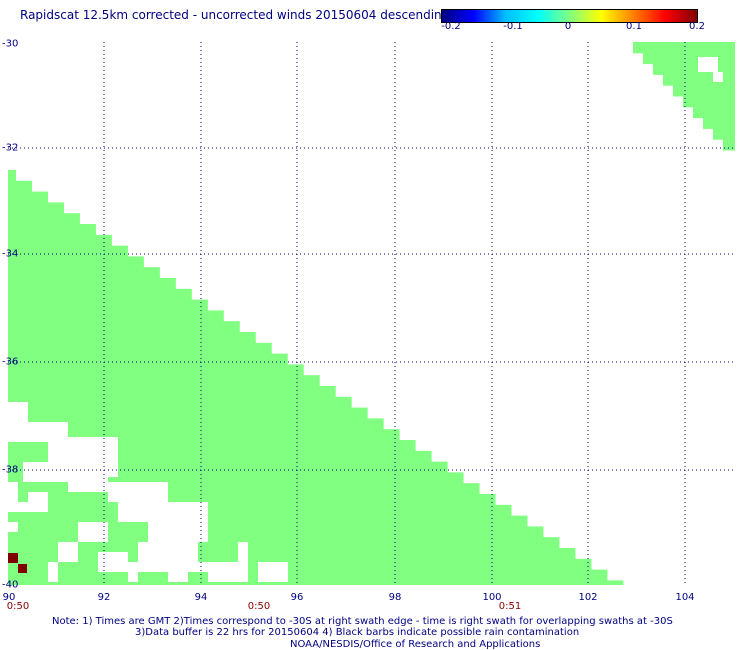 This screenshot has height=650, width=740. Describe the element at coordinates (201, 597) in the screenshot. I see `lon-label: 94` at that location.